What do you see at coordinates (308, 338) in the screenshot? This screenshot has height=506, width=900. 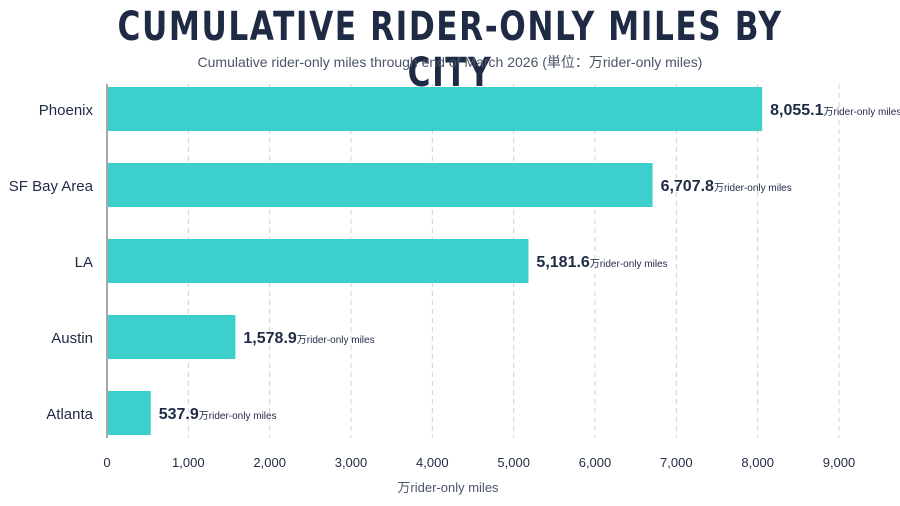 I see `value-label: 1,578.9万rider-only miles` at bounding box center [308, 338].